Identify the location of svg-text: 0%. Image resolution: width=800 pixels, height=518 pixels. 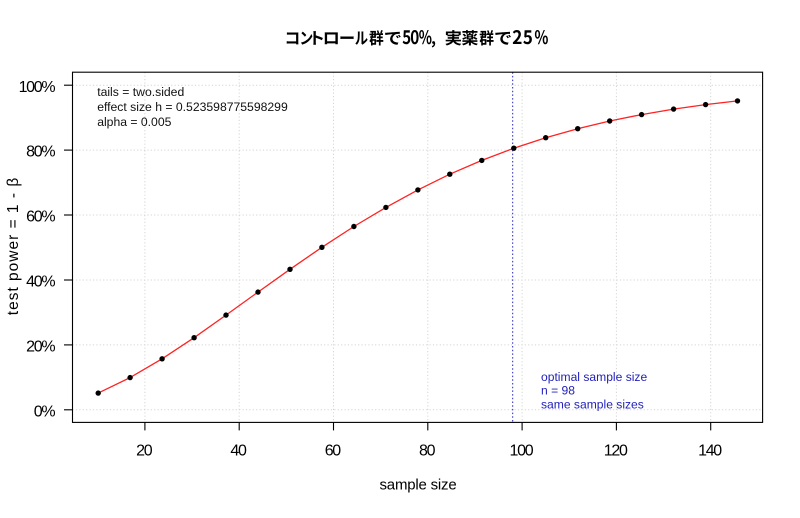
(45, 411).